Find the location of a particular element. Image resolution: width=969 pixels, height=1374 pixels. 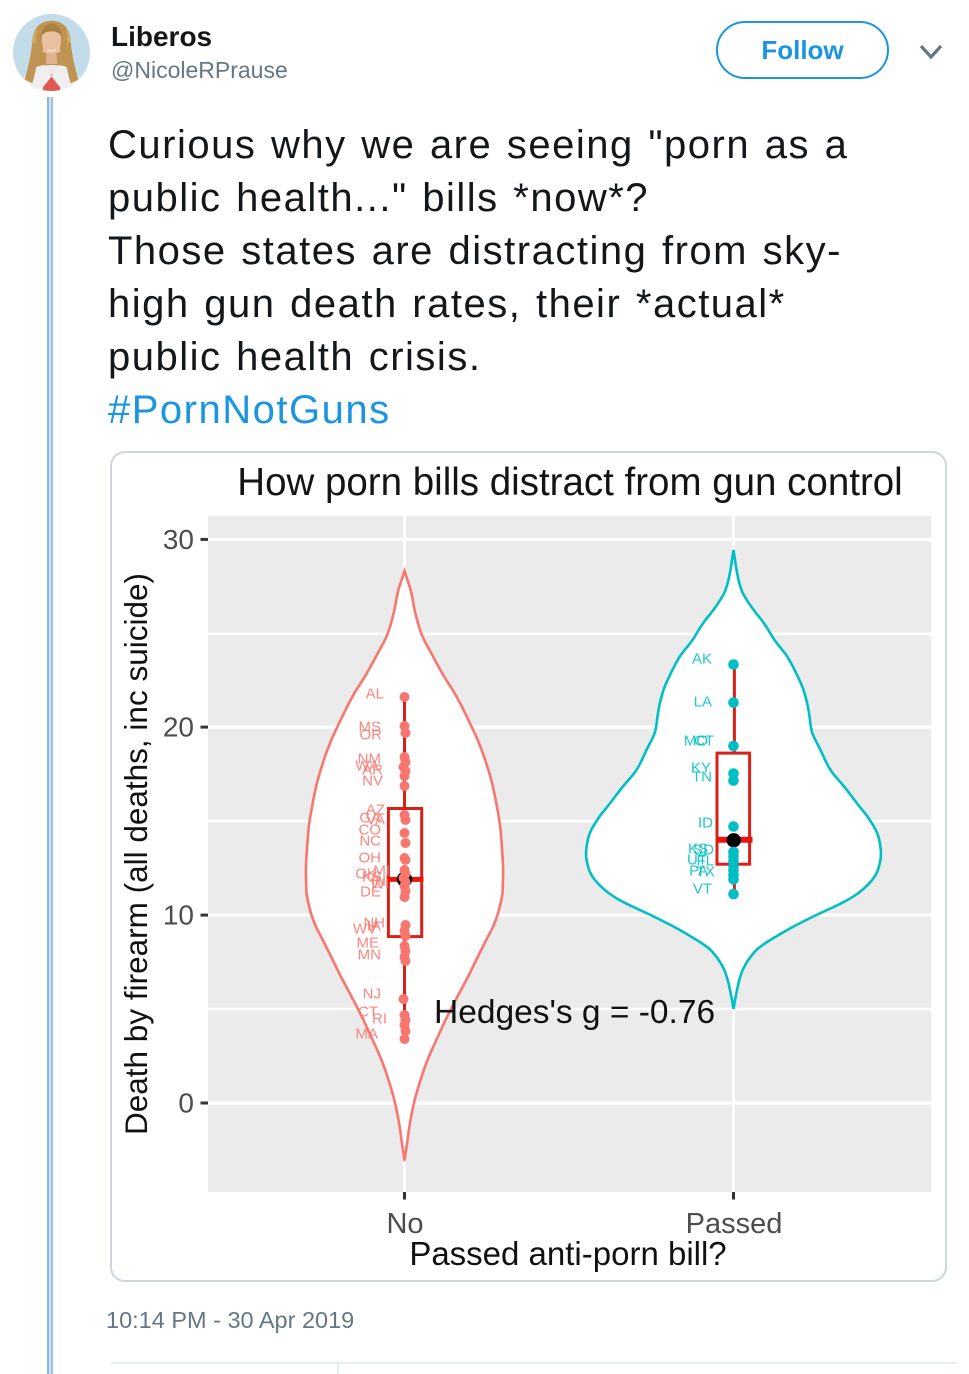

svg-text: MS is located at coordinates (370, 727).